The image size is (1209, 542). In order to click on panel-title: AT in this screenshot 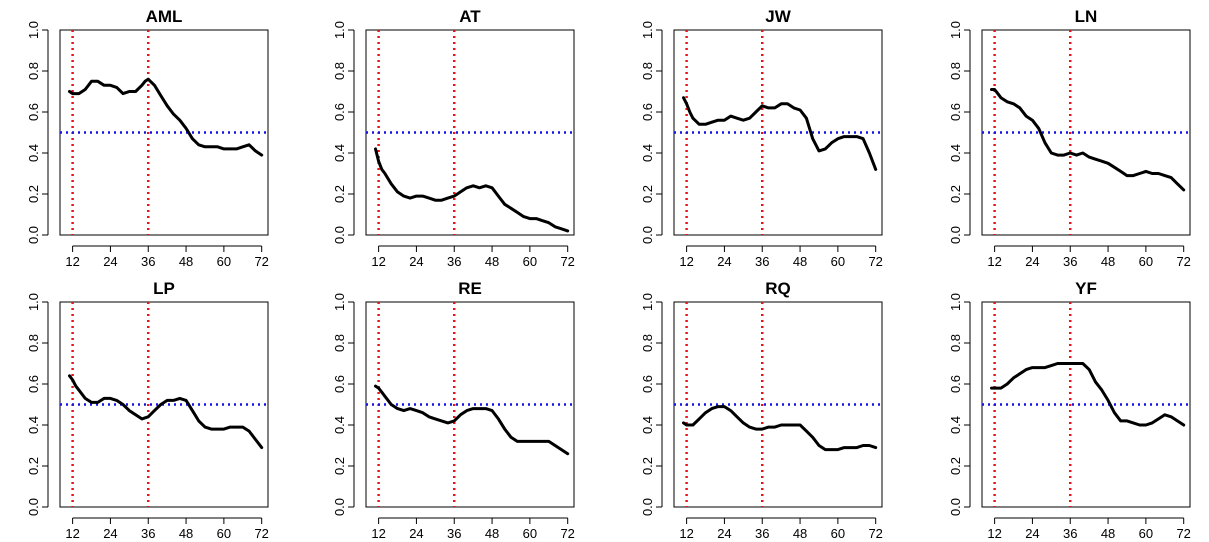, I will do `click(470, 16)`.